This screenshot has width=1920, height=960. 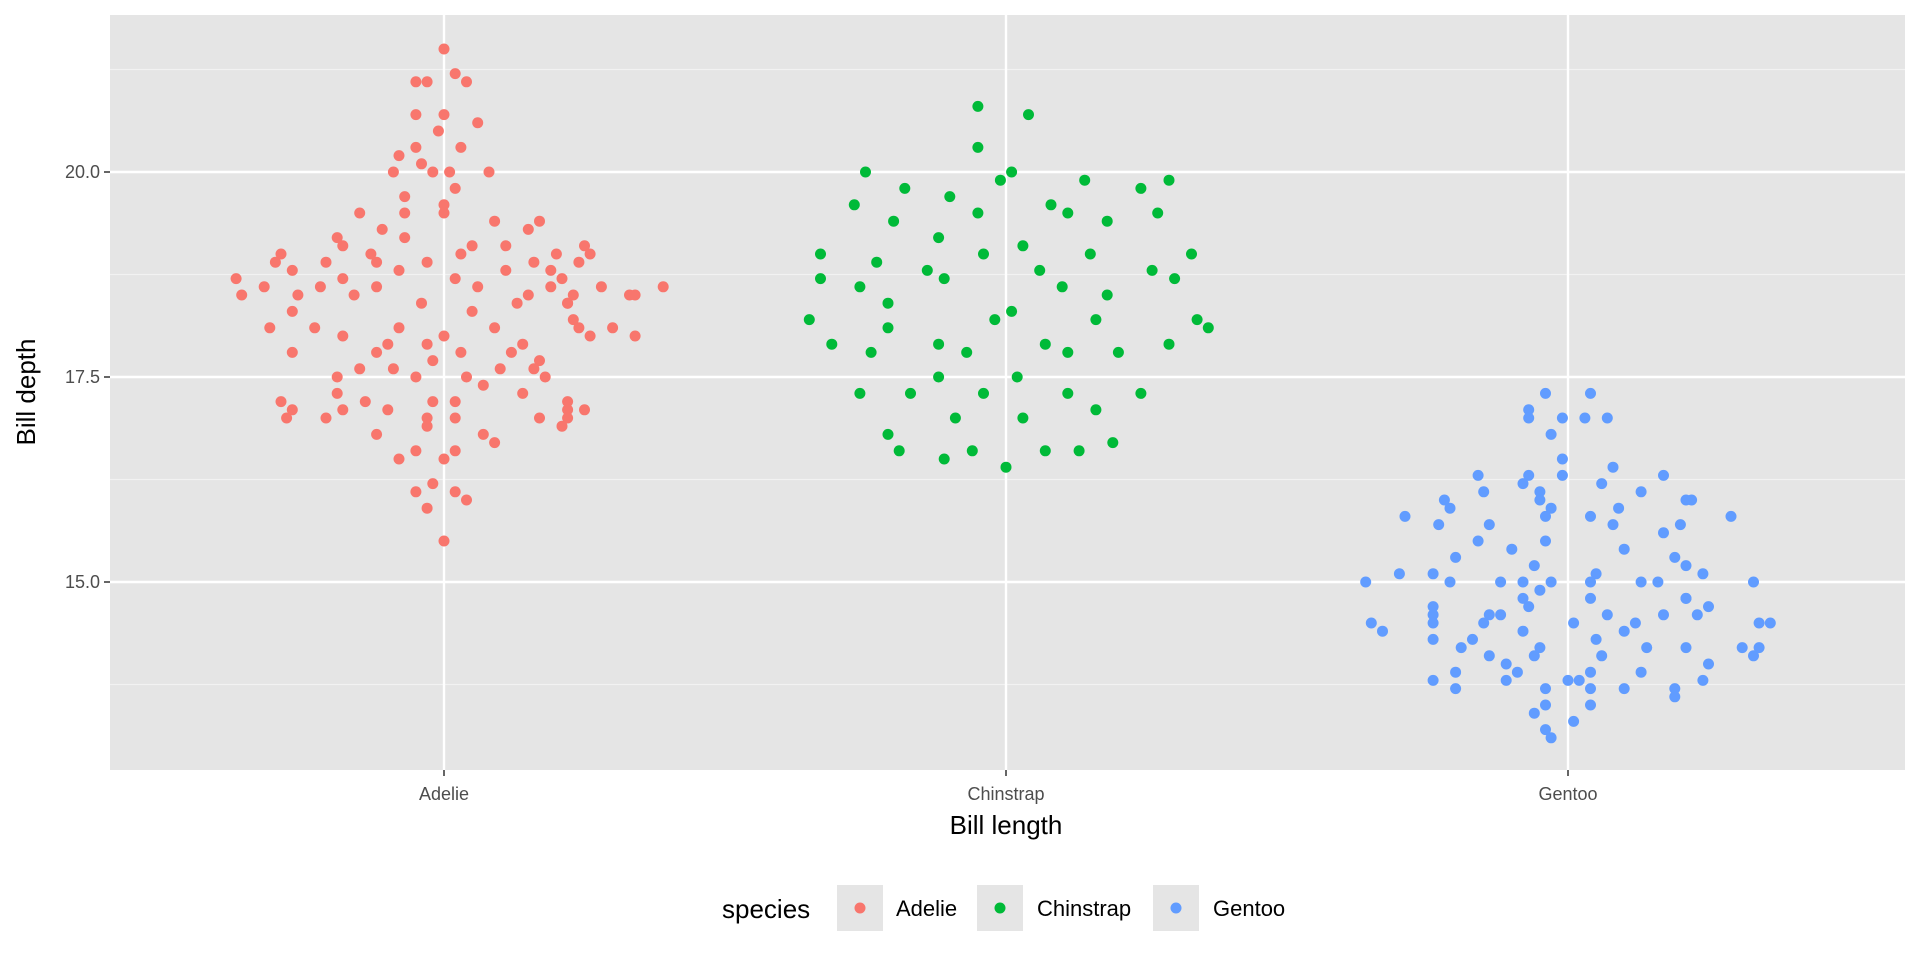 I want to click on x-axis-ticks: Adelie Chinstrap Gentoo, so click(x=1008, y=787).